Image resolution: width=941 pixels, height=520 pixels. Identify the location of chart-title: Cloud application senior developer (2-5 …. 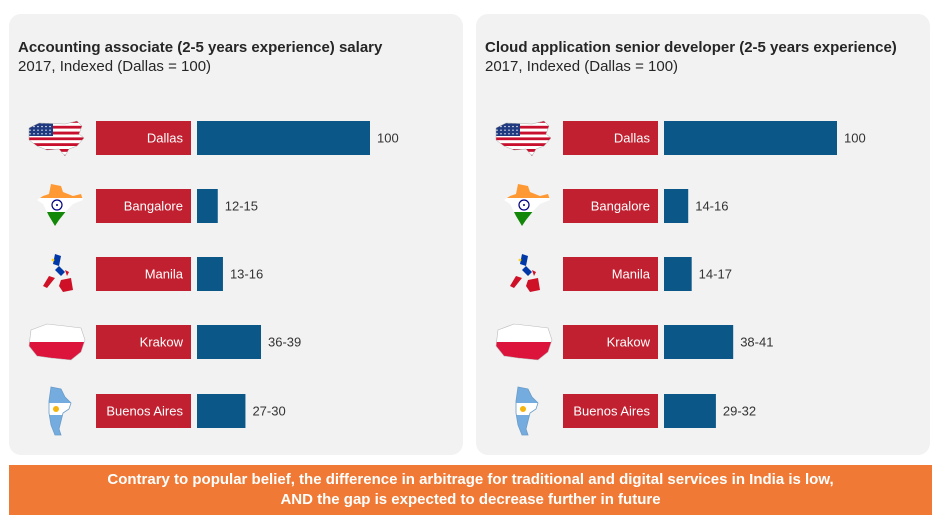
(691, 47).